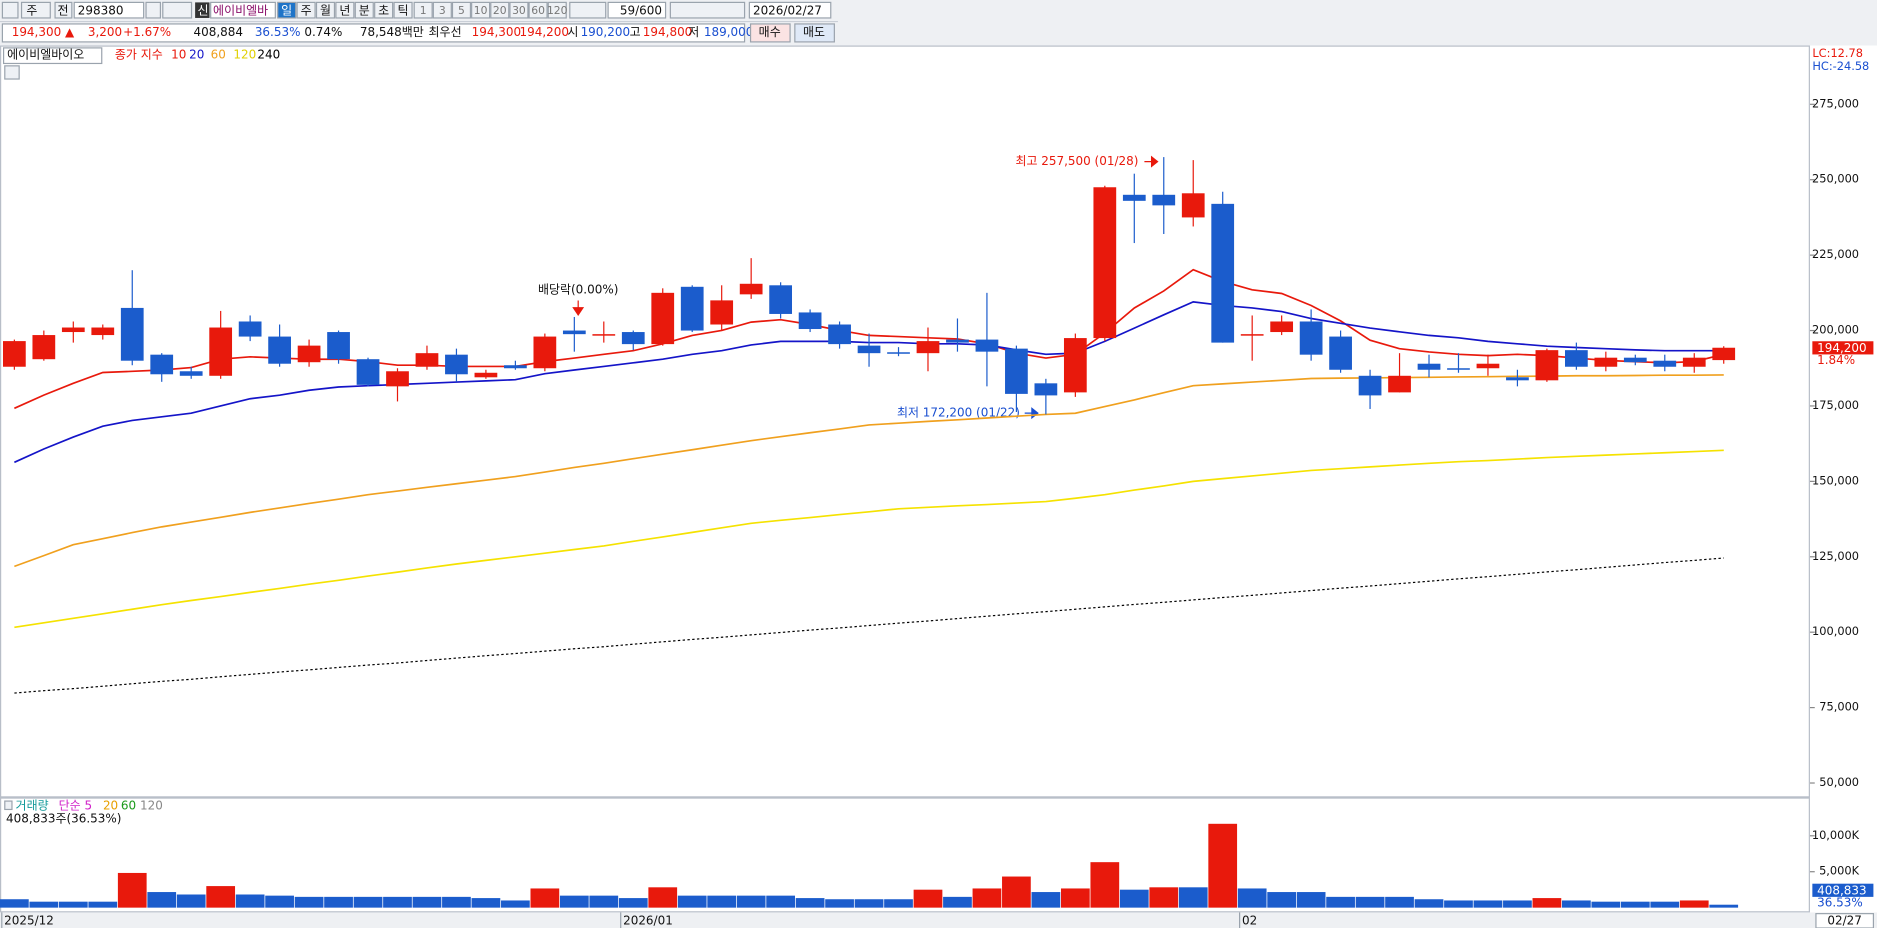  What do you see at coordinates (1840, 66) in the screenshot?
I see `hc: HC:-24.58` at bounding box center [1840, 66].